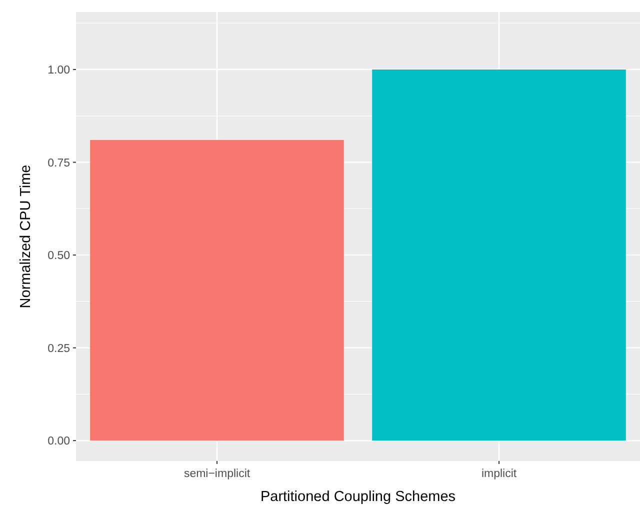 The image size is (640, 507). Describe the element at coordinates (59, 70) in the screenshot. I see `y-tick-label: 1.00` at that location.